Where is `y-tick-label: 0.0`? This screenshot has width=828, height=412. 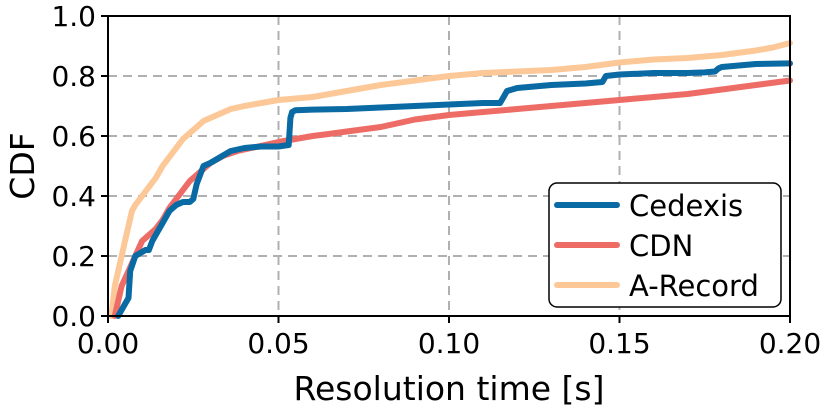 y-tick-label: 0.0 is located at coordinates (73, 316).